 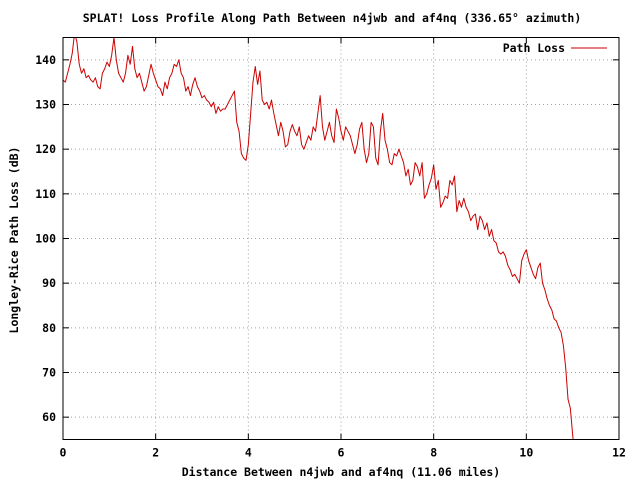 I want to click on x-tick-labels: 0 2 4 6 8 10 12, so click(x=343, y=453).